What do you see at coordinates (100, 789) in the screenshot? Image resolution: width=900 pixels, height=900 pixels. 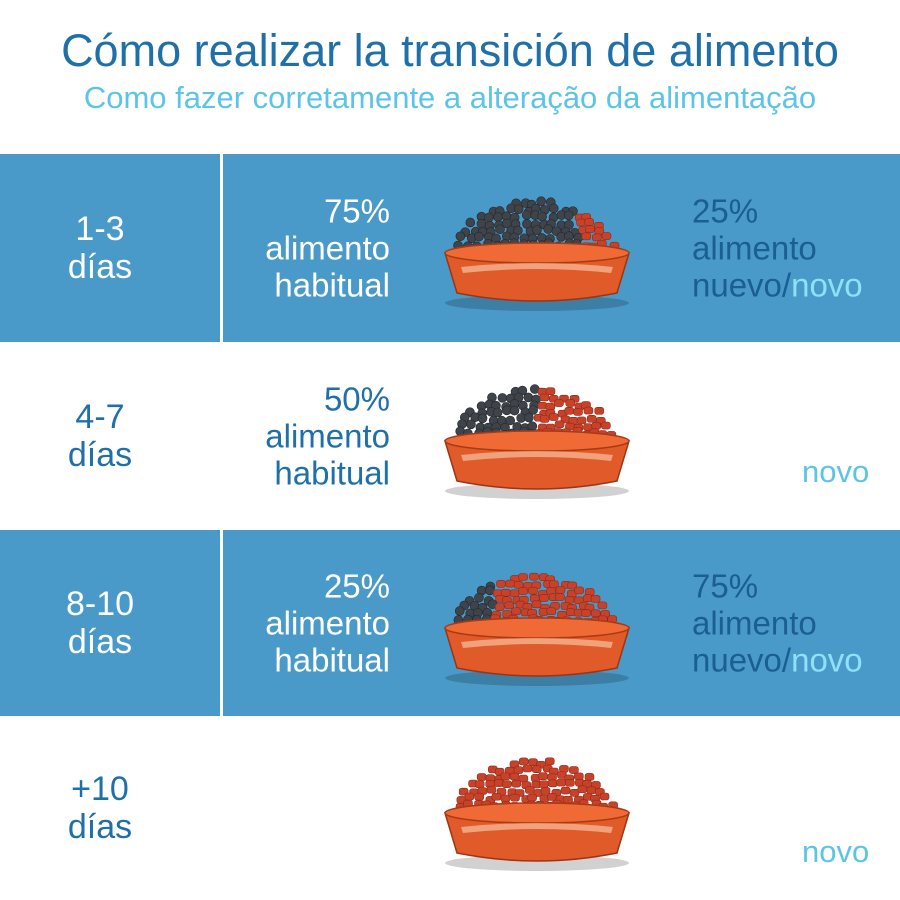 I see `days-range: +10` at bounding box center [100, 789].